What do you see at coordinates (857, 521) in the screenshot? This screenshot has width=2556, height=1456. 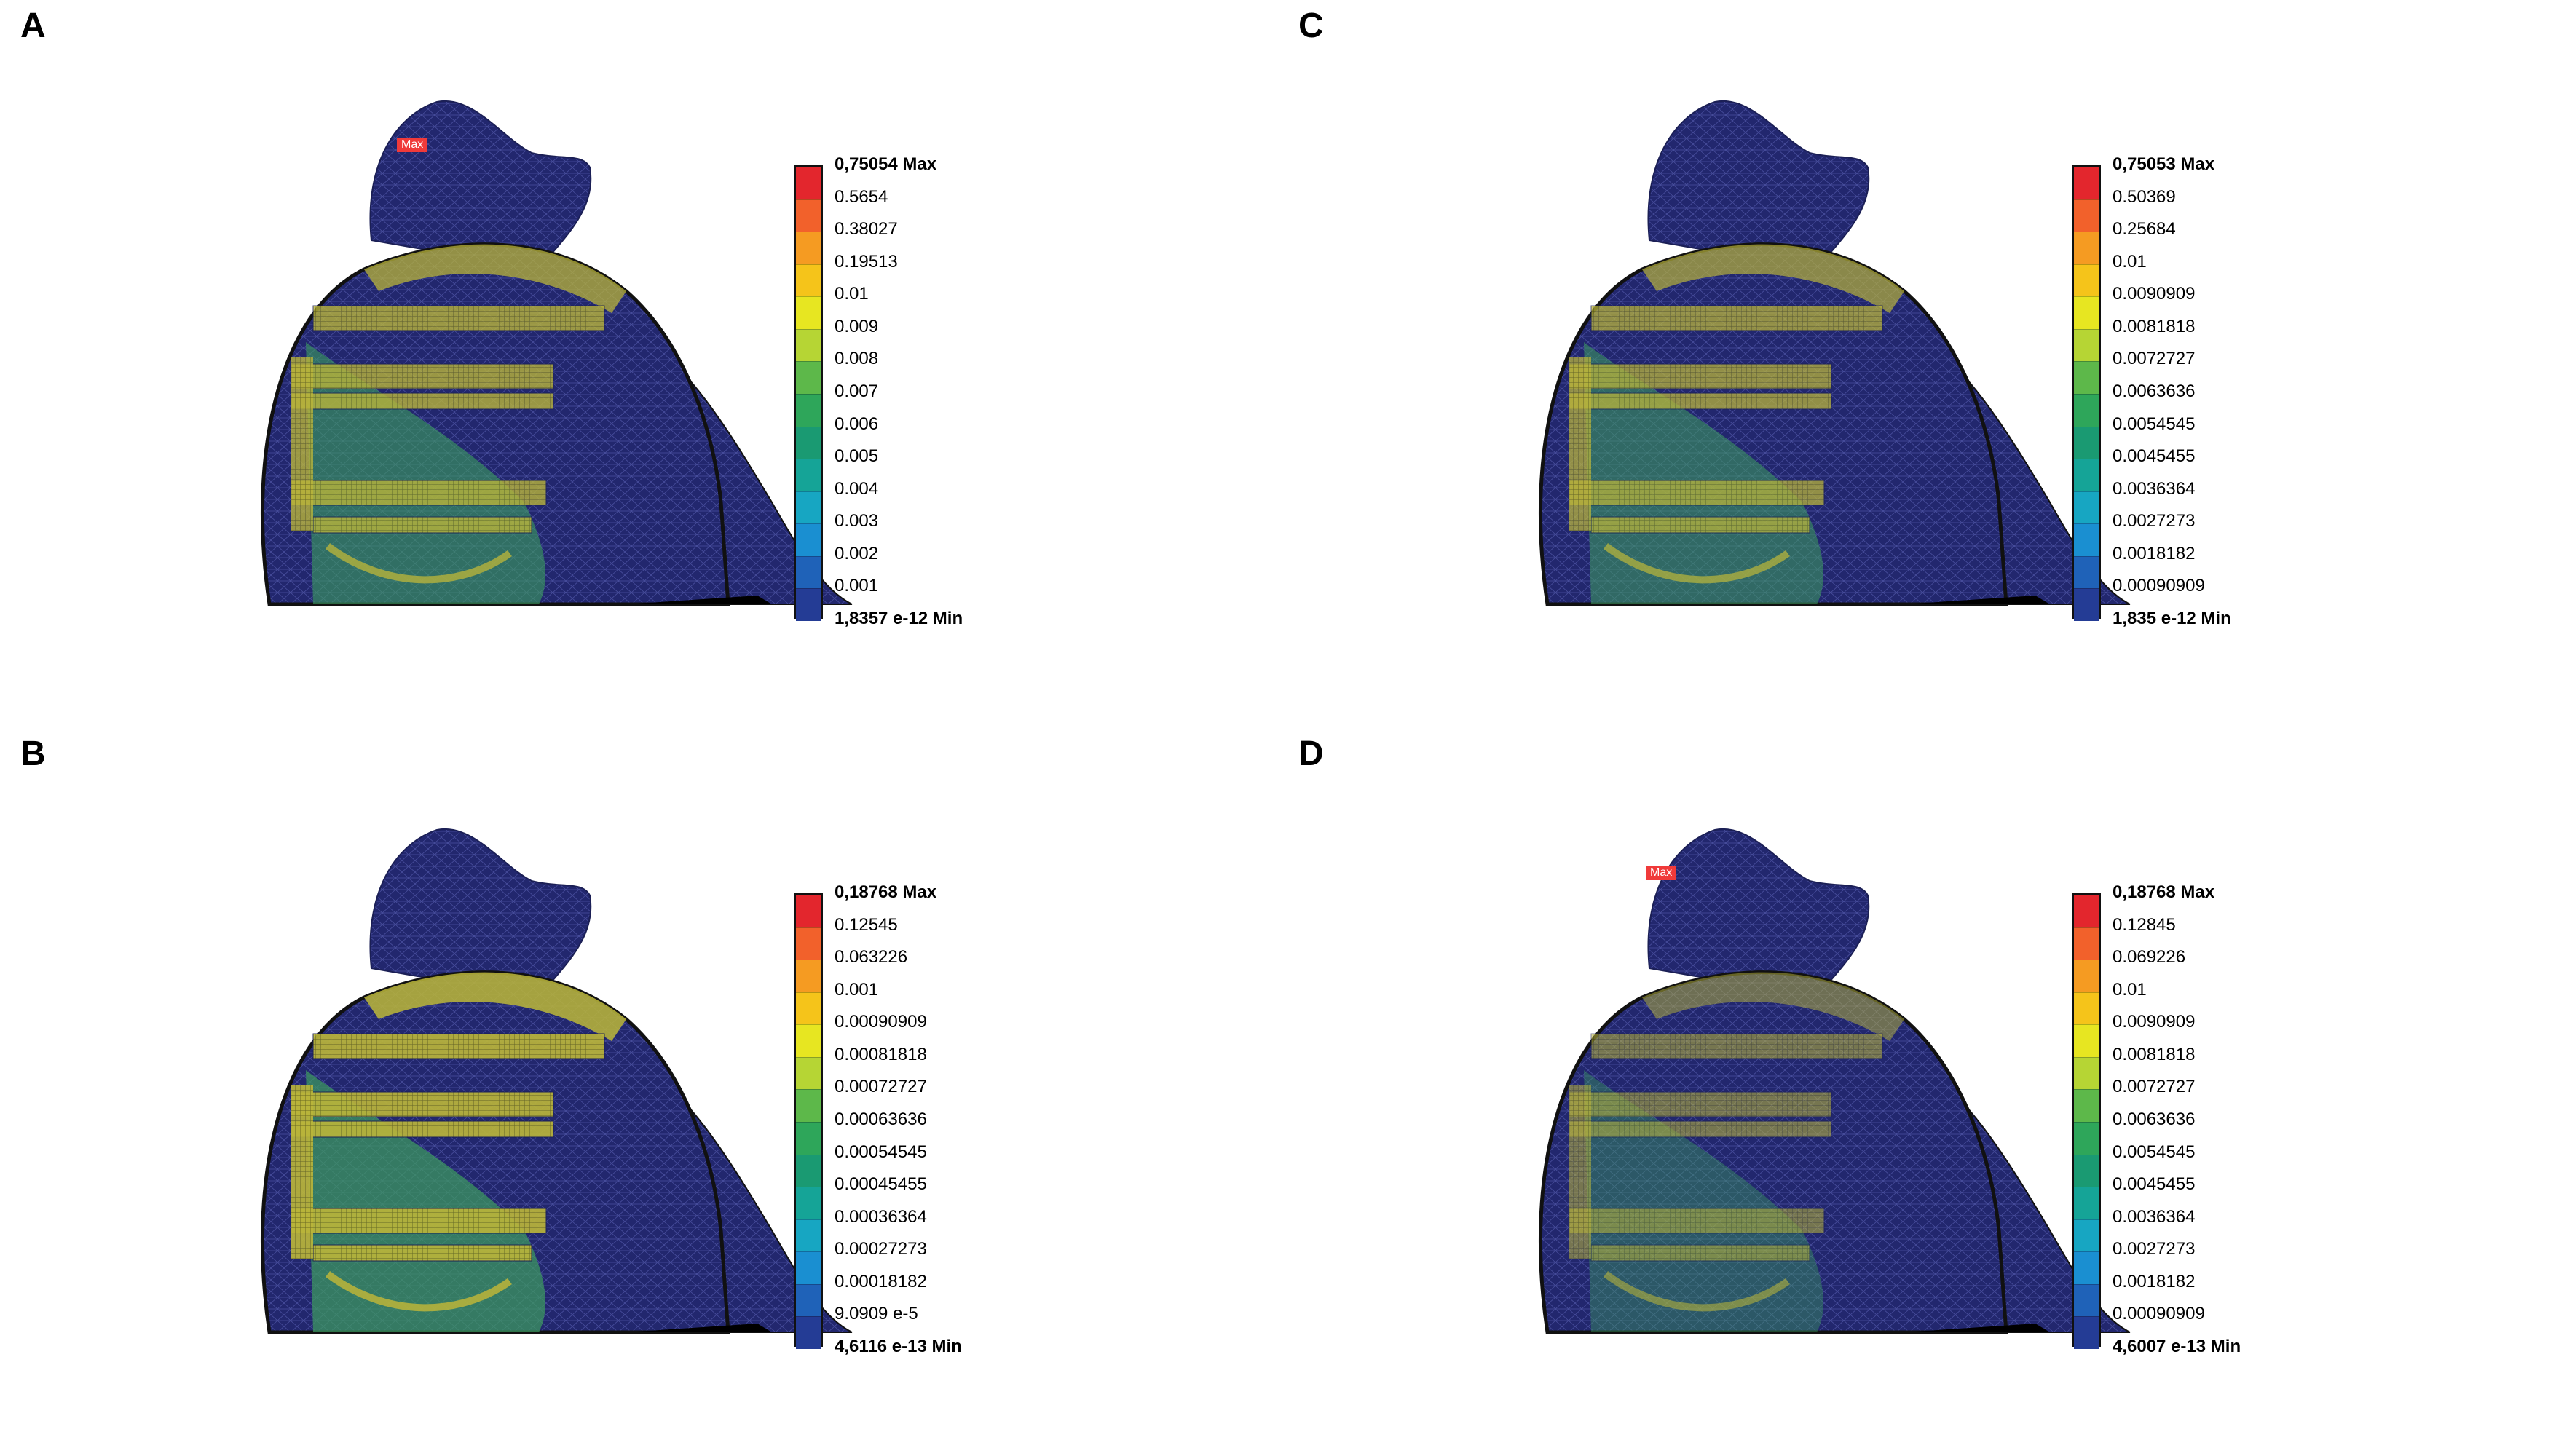 I see `legend-label: 0.003` at bounding box center [857, 521].